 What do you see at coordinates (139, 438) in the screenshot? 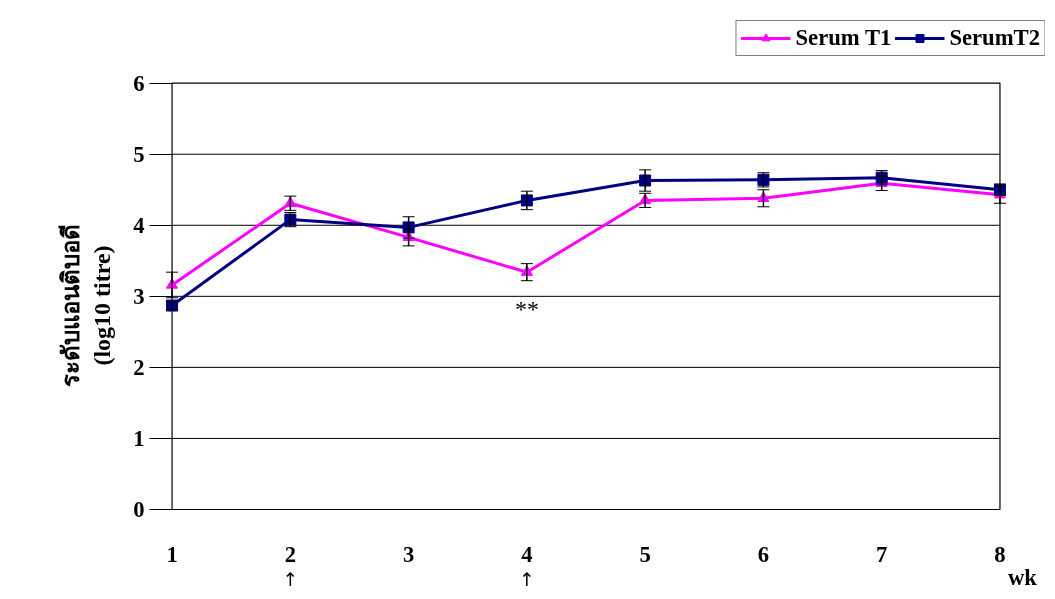
I see `y-tick-label: 1` at bounding box center [139, 438].